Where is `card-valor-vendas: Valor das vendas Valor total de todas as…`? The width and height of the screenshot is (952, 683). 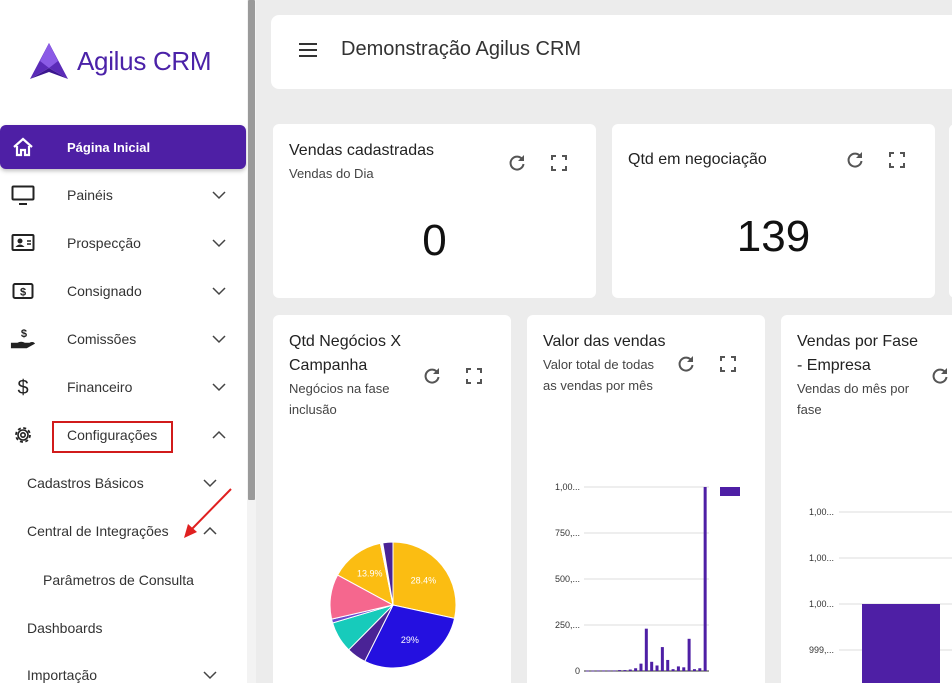
card-valor-vendas: Valor das vendas Valor total de todas as… is located at coordinates (646, 499).